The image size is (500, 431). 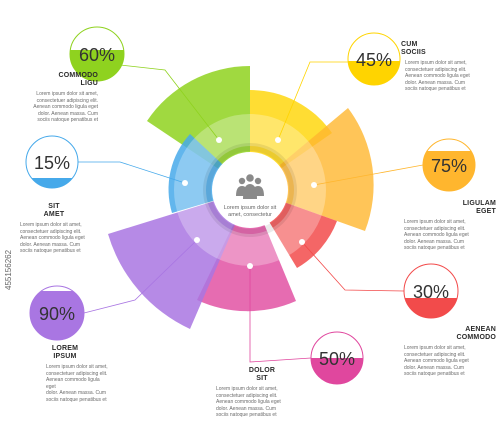 I want to click on team-icon, so click(x=250, y=186).